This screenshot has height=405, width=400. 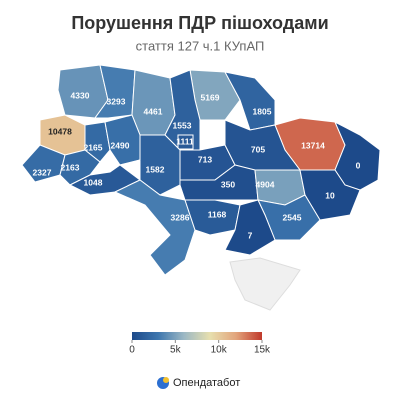 What do you see at coordinates (155, 169) in the screenshot?
I see `region-label: 1582` at bounding box center [155, 169].